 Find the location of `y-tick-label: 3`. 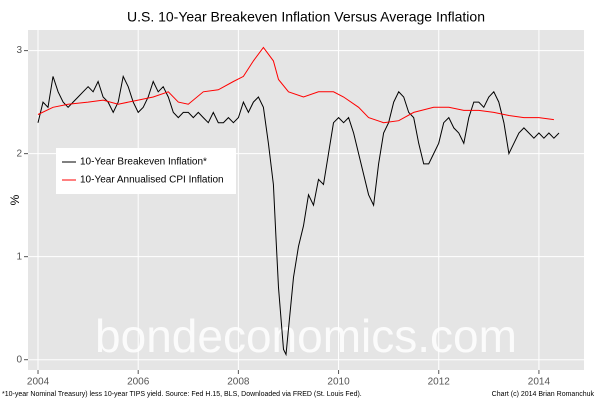

y-tick-label: 3 is located at coordinates (19, 50).